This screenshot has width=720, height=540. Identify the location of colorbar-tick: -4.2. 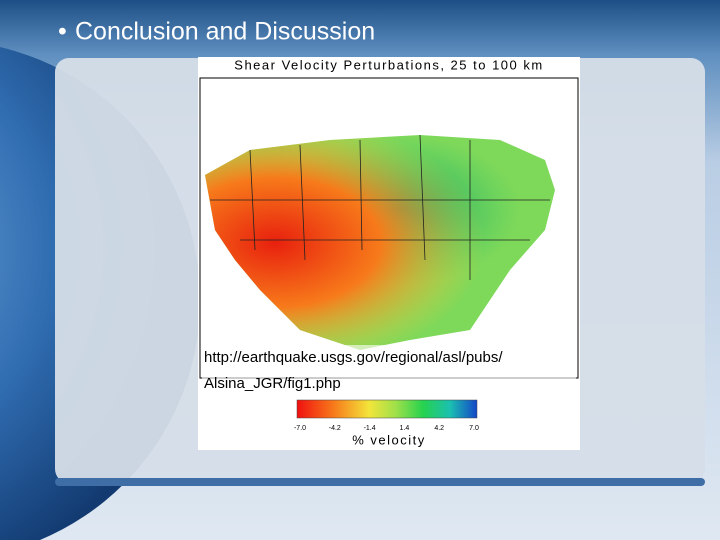
(335, 428).